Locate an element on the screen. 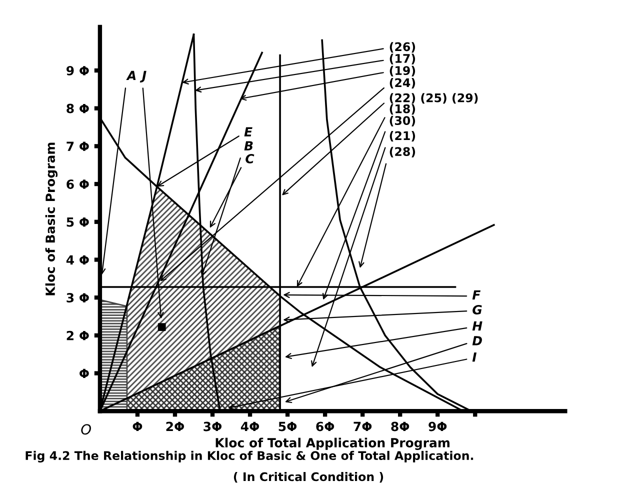 Image resolution: width=617 pixels, height=490 pixels. annotation: (24) is located at coordinates (403, 83).